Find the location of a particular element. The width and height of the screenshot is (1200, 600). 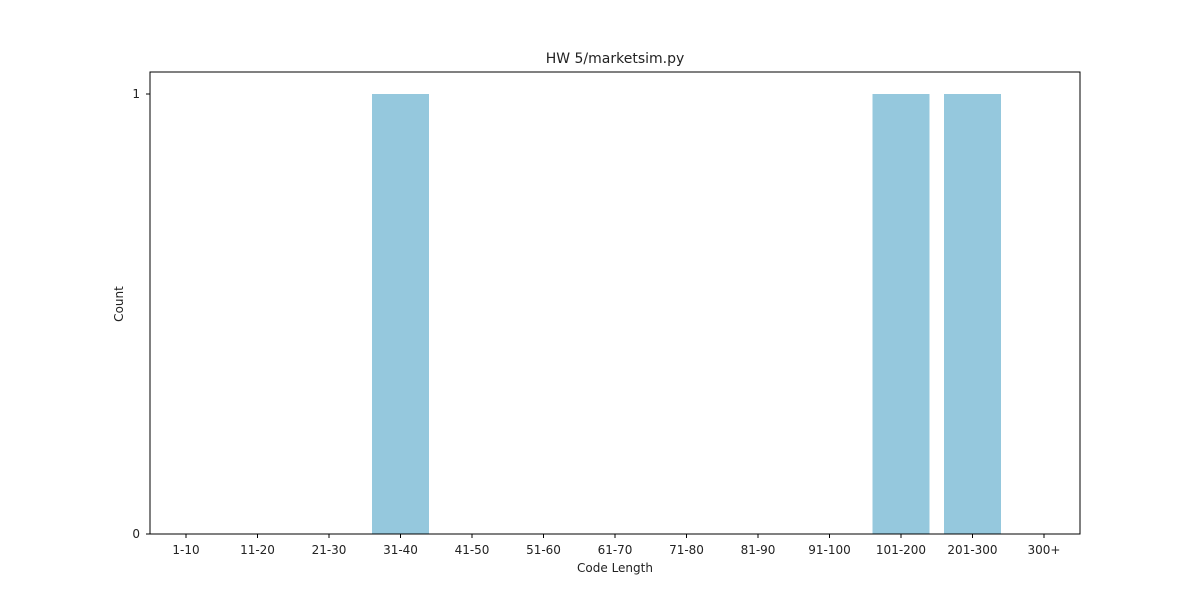

x-tick-label: 91-100 is located at coordinates (829, 550).